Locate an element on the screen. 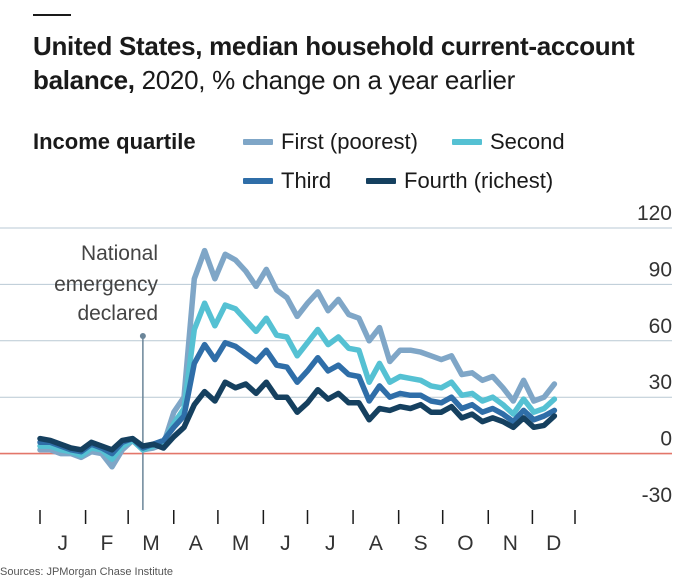 The height and width of the screenshot is (578, 690). legend-label-fourth: Fourth (richest) is located at coordinates (479, 180).